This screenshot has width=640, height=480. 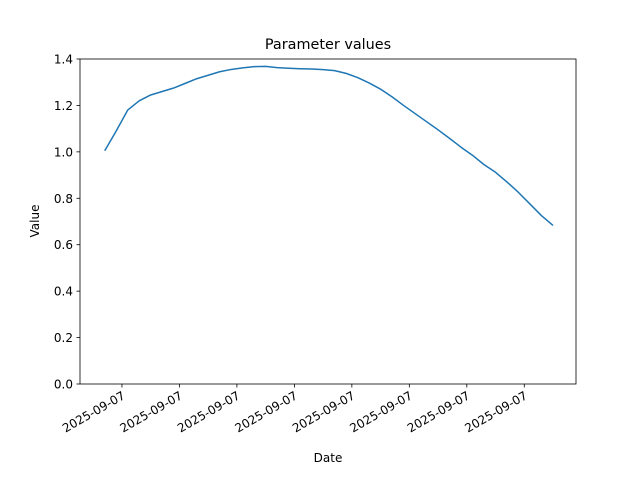 What do you see at coordinates (63, 60) in the screenshot?
I see `y-tick-label: 1.4` at bounding box center [63, 60].